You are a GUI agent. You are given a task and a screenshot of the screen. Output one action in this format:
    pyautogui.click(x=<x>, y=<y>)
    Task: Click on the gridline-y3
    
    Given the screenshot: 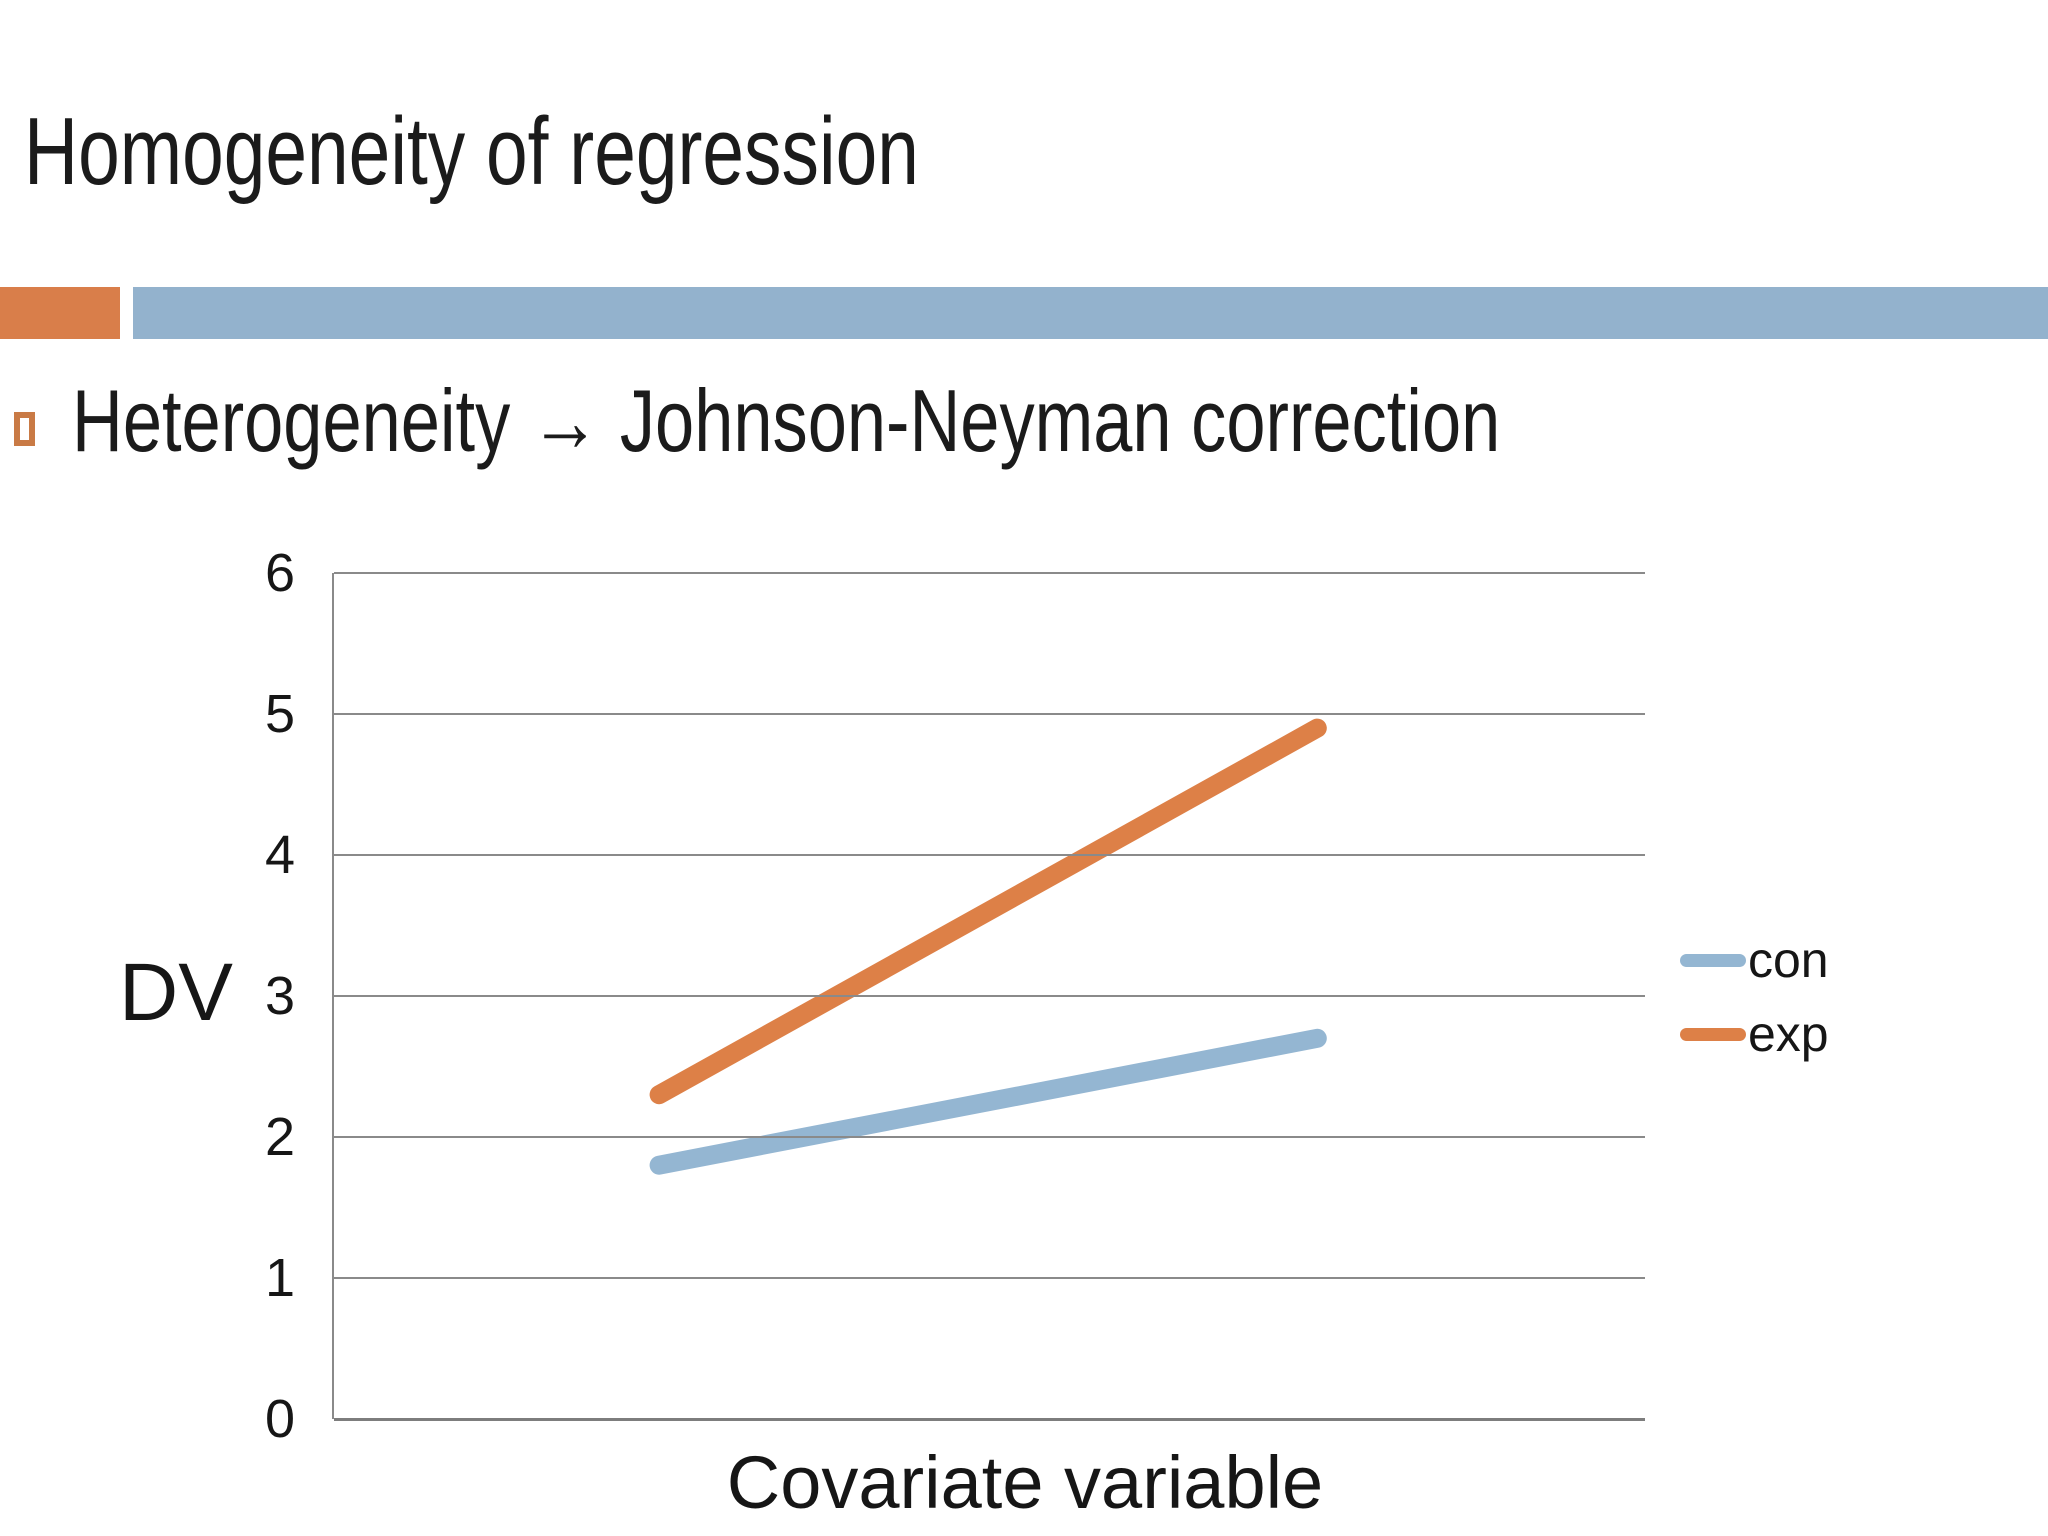 What is the action you would take?
    pyautogui.click(x=989, y=996)
    